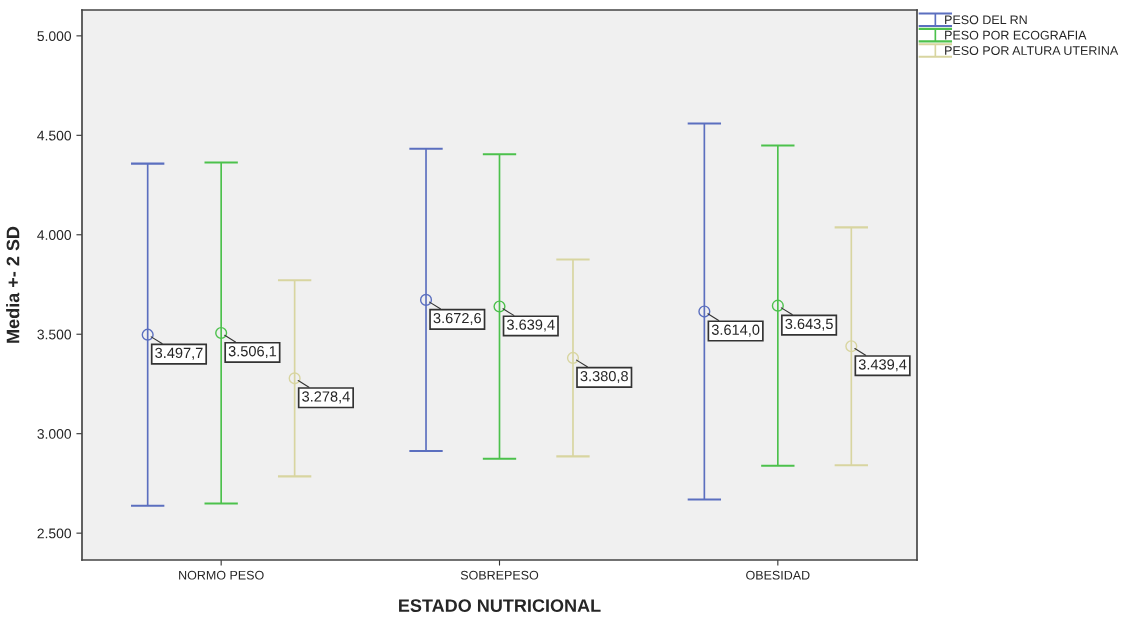  I want to click on y-tick-label: 4.500, so click(54, 135).